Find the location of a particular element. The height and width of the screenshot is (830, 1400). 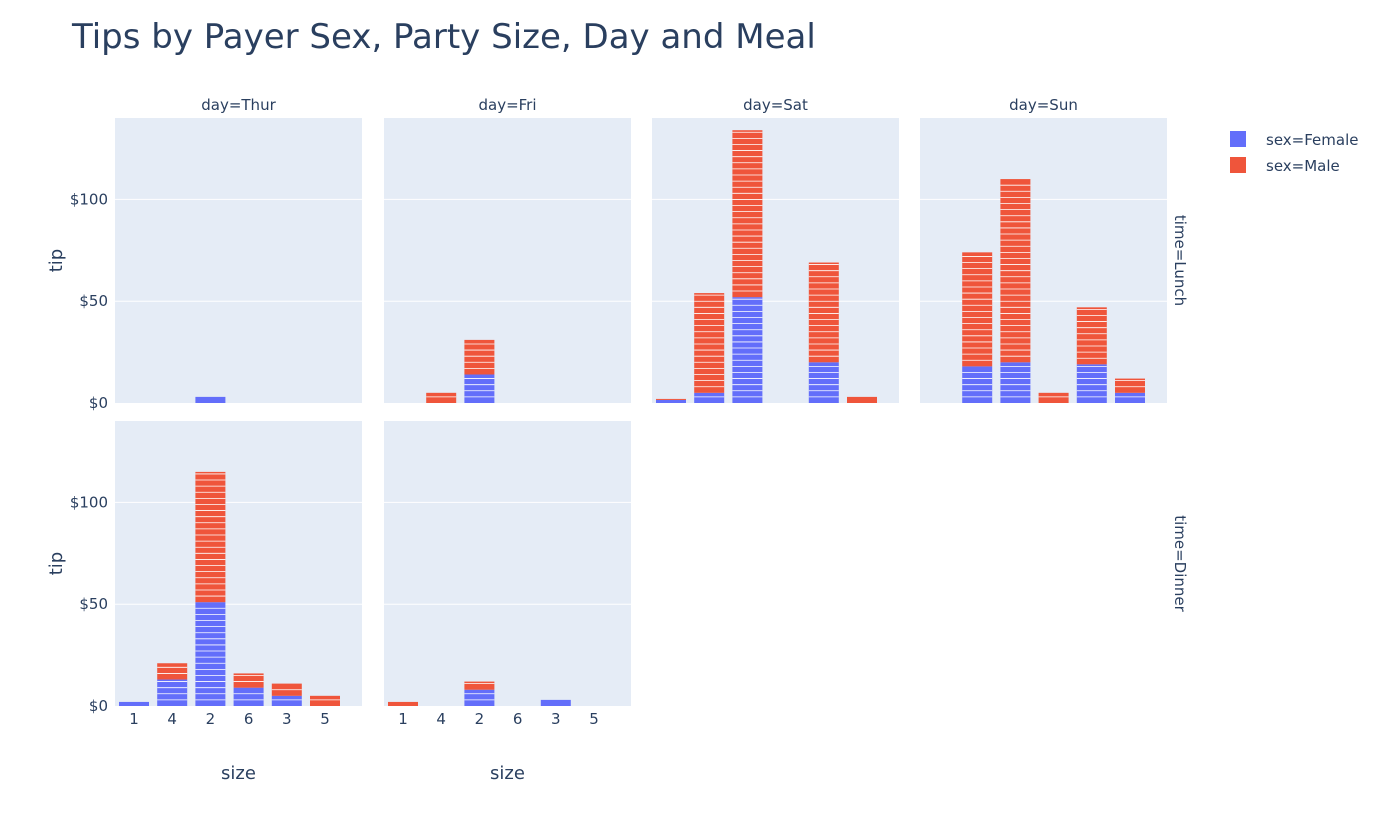

panel-sun-lunch is located at coordinates (1043, 260).